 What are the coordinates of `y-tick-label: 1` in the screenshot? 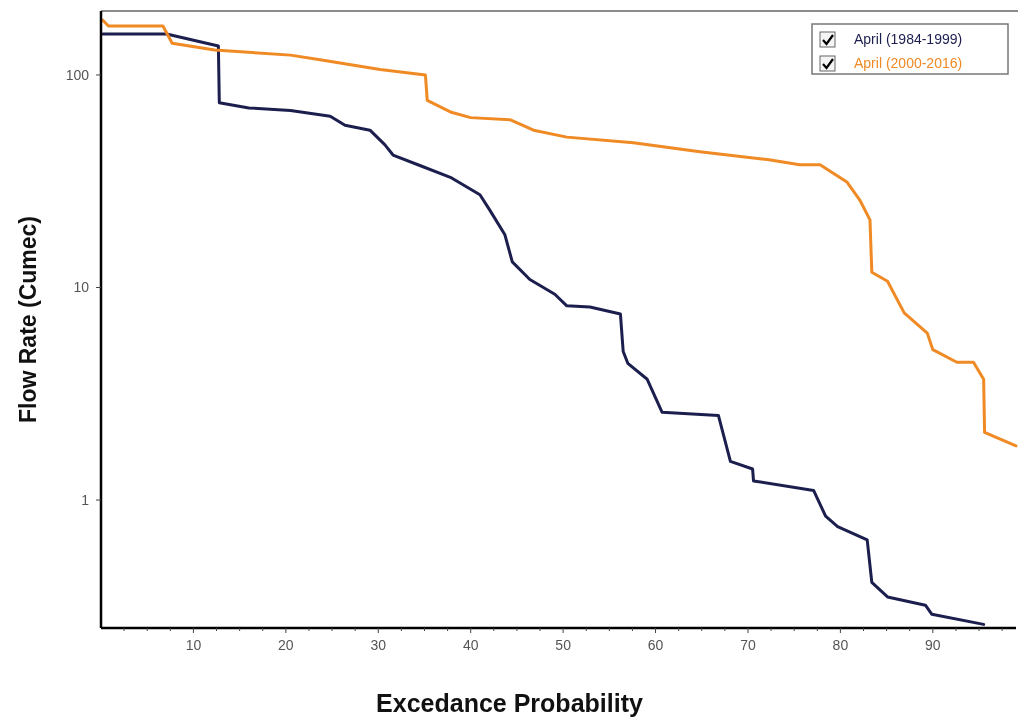 It's located at (85, 499).